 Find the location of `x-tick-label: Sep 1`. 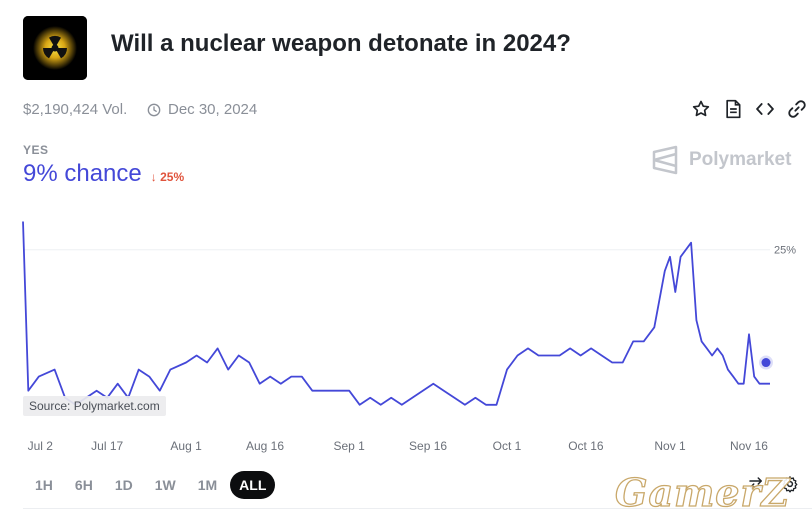

x-tick-label: Sep 1 is located at coordinates (349, 446).